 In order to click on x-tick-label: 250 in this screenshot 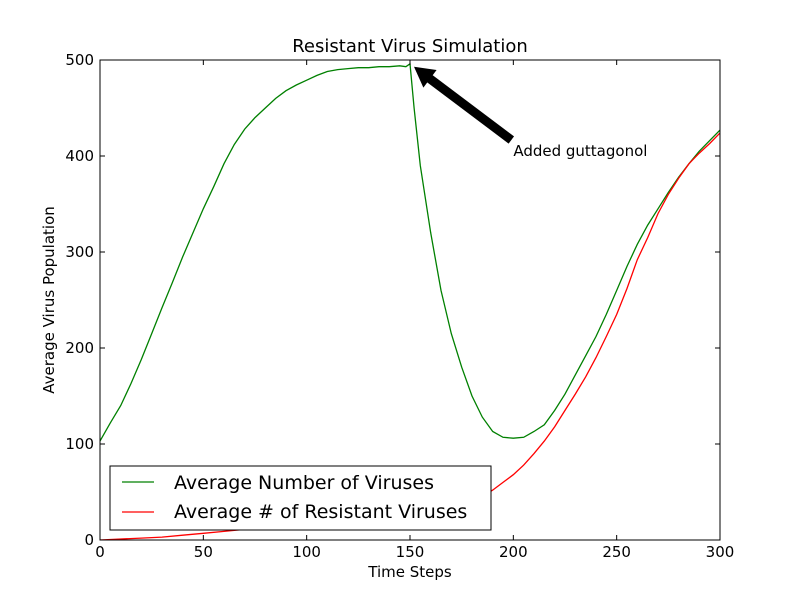, I will do `click(616, 552)`.